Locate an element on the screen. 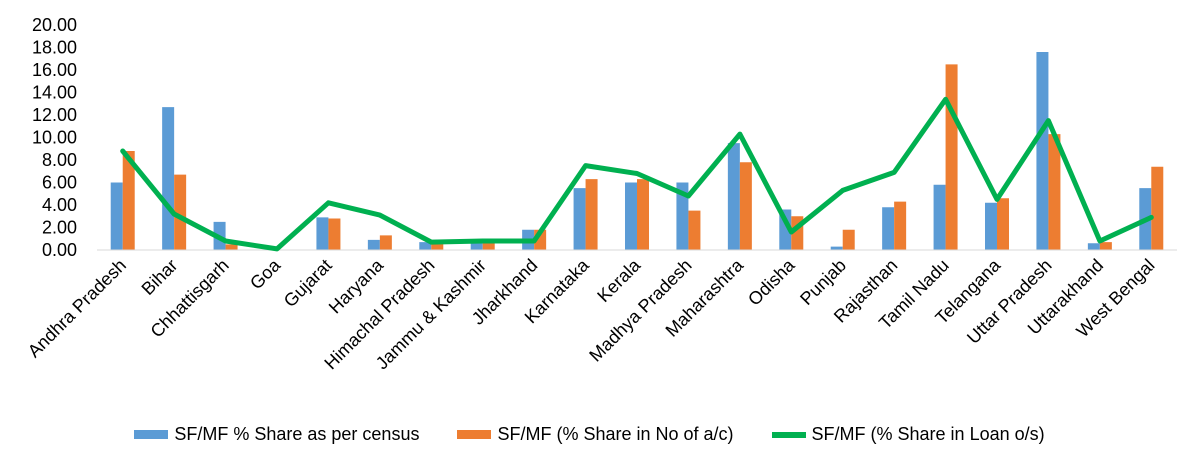 The height and width of the screenshot is (454, 1179). legend-label-loan: SF/MF (% Share in Loan o/s) is located at coordinates (928, 434).